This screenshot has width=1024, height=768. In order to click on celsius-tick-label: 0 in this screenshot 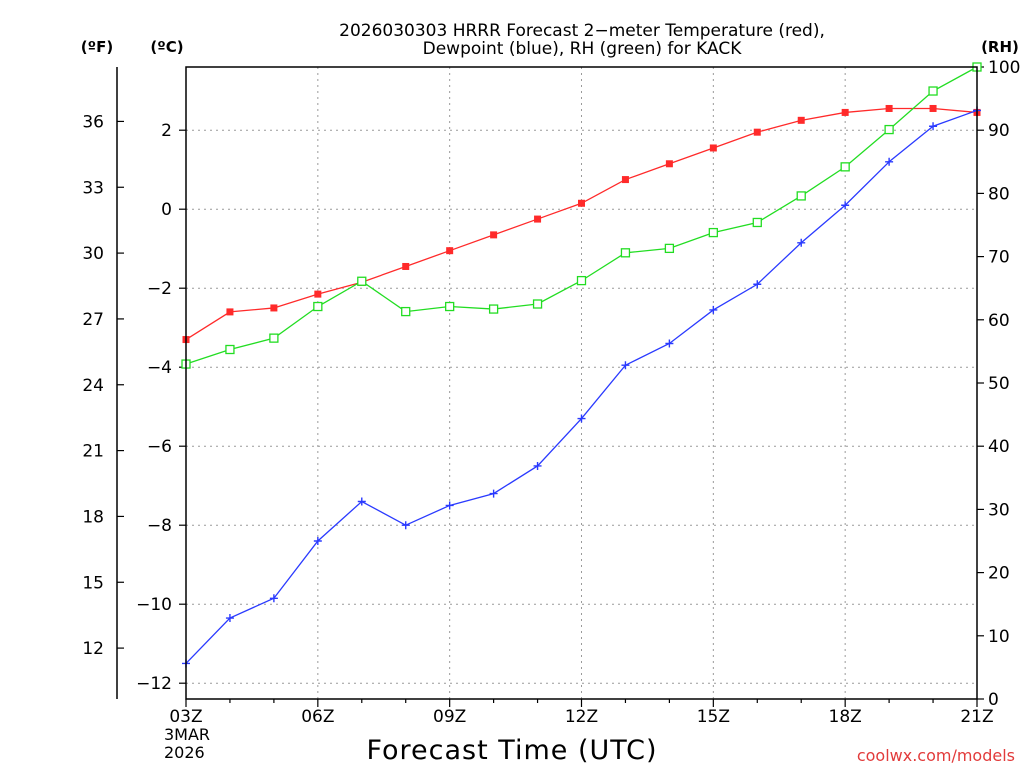, I will do `click(166, 210)`.